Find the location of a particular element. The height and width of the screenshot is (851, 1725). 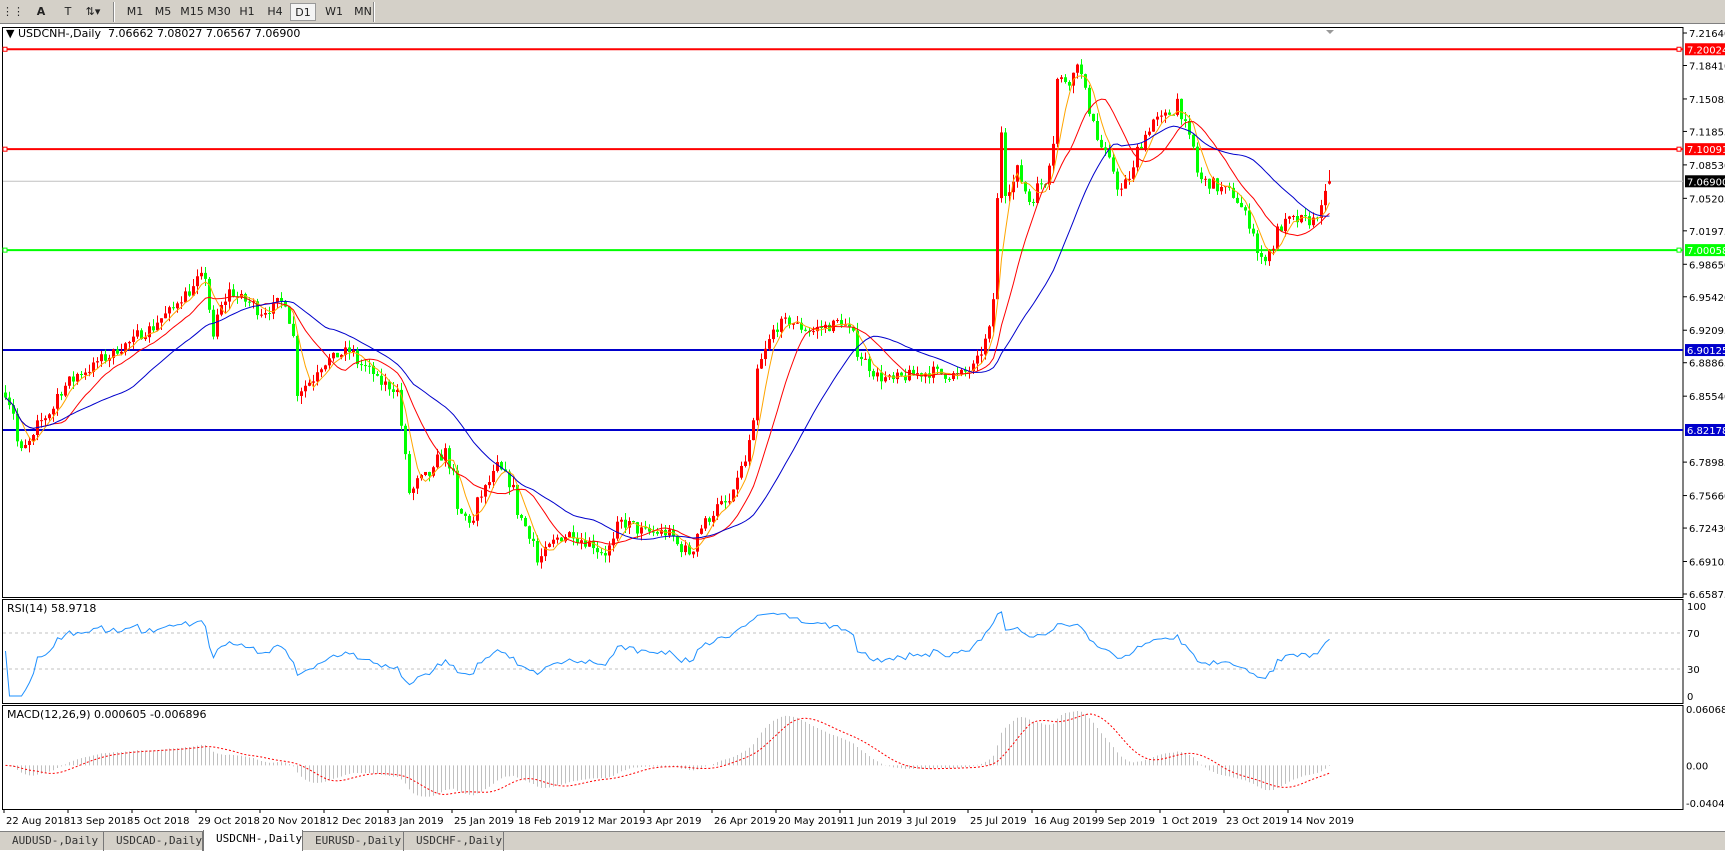

timeframe-m1: M1 is located at coordinates (135, 11).